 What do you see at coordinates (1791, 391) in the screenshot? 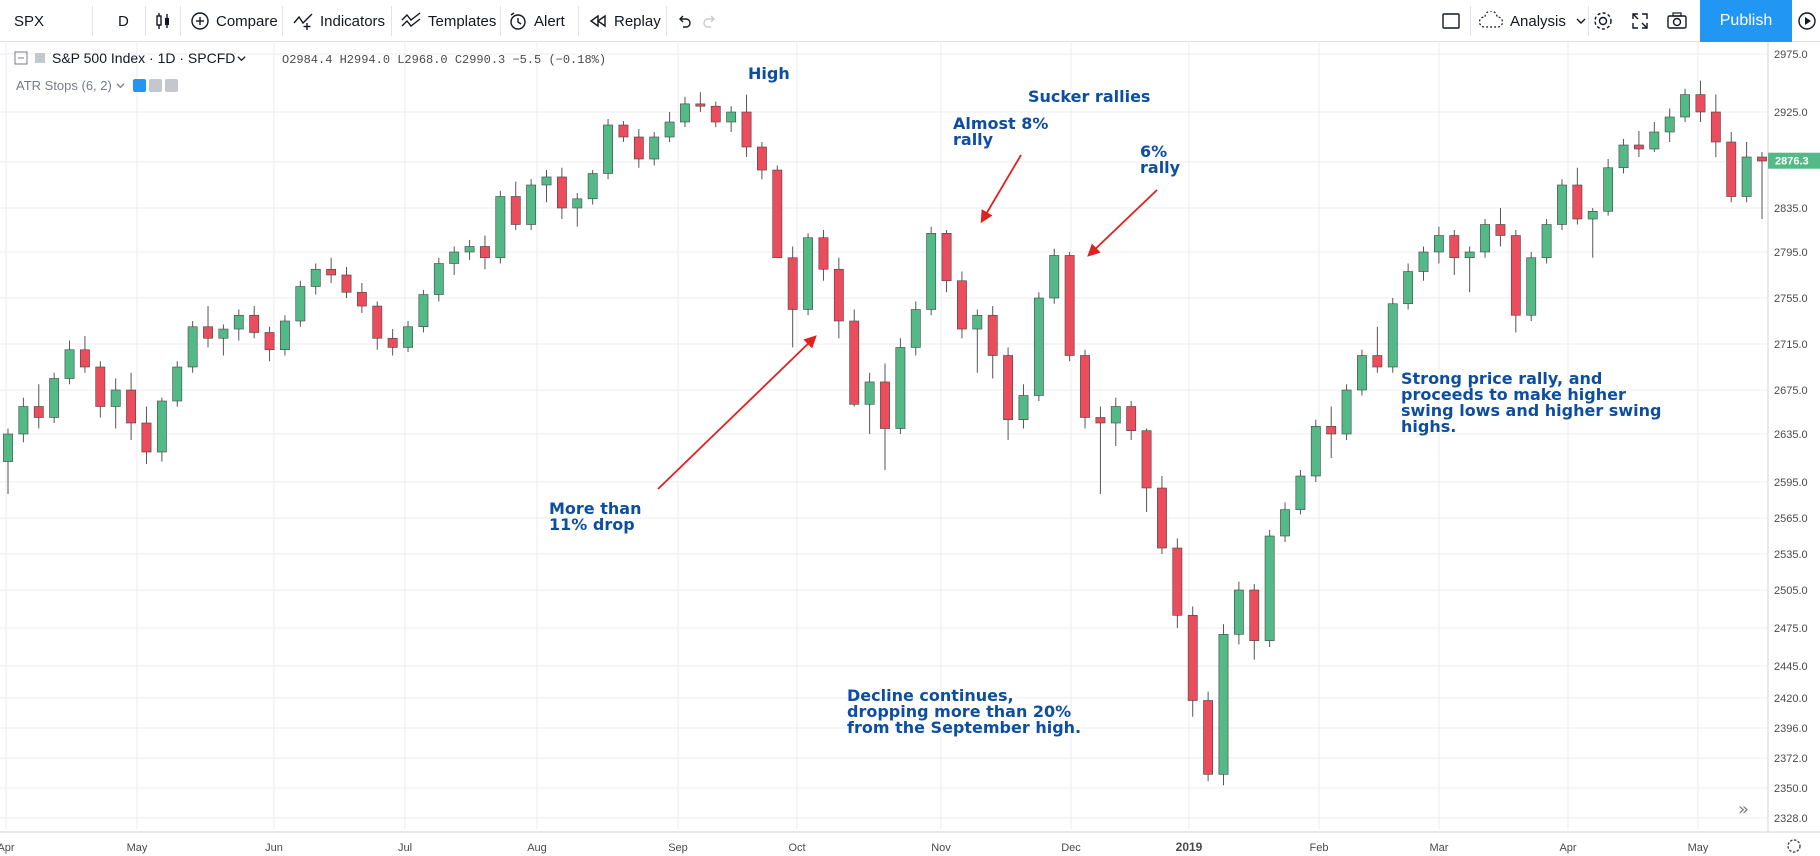
I see `price-tick-label: 2675.0` at bounding box center [1791, 391].